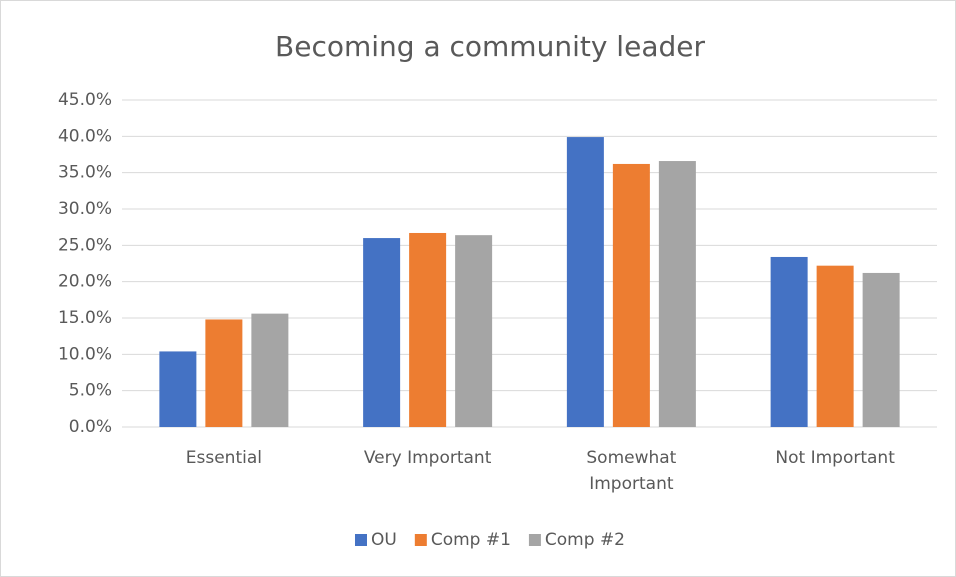 The image size is (956, 577). What do you see at coordinates (384, 540) in the screenshot?
I see `legend-label: OU` at bounding box center [384, 540].